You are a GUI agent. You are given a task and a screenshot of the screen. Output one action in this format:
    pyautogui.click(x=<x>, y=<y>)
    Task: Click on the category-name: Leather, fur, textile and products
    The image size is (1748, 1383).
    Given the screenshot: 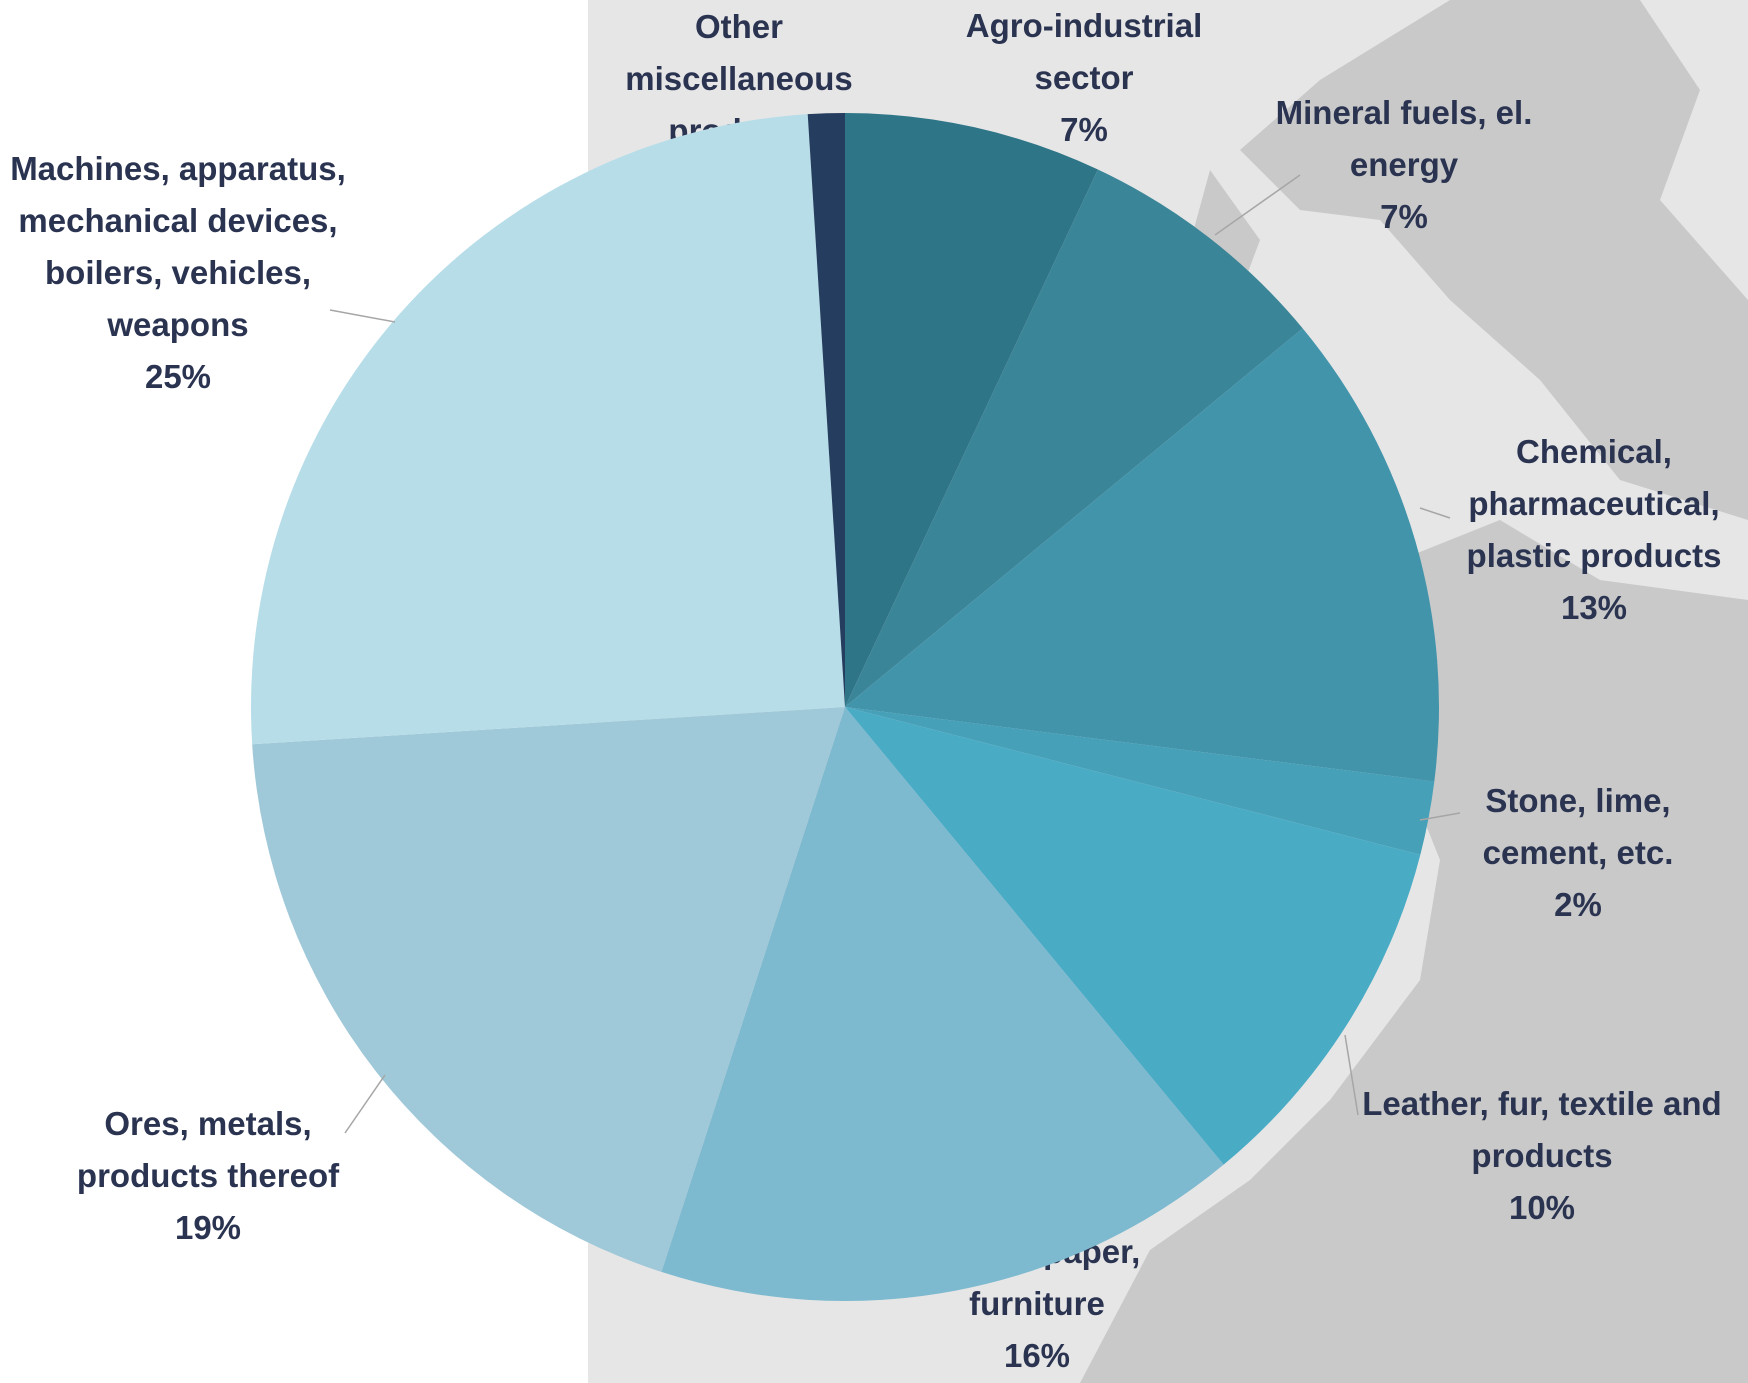 What is the action you would take?
    pyautogui.click(x=1542, y=1129)
    